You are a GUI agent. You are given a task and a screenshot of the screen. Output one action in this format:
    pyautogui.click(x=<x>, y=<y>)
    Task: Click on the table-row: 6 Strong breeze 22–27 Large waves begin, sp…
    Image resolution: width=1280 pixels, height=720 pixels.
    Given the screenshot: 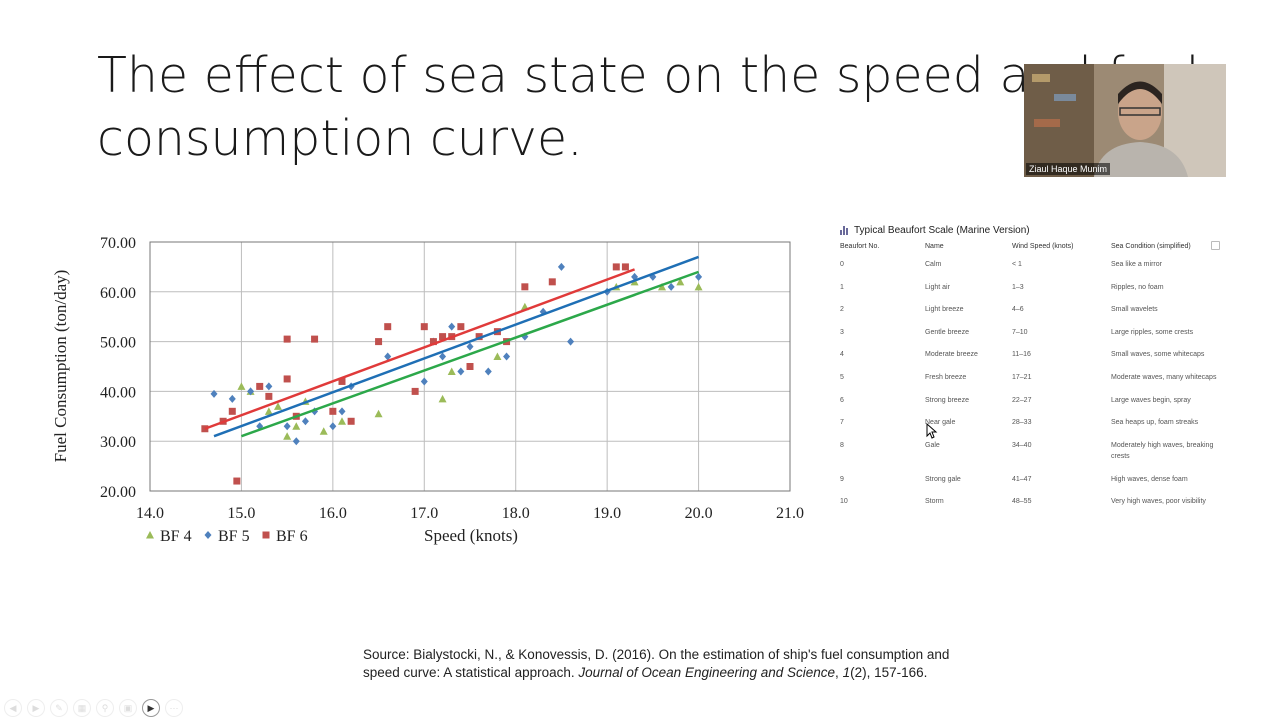 What is the action you would take?
    pyautogui.click(x=1035, y=406)
    